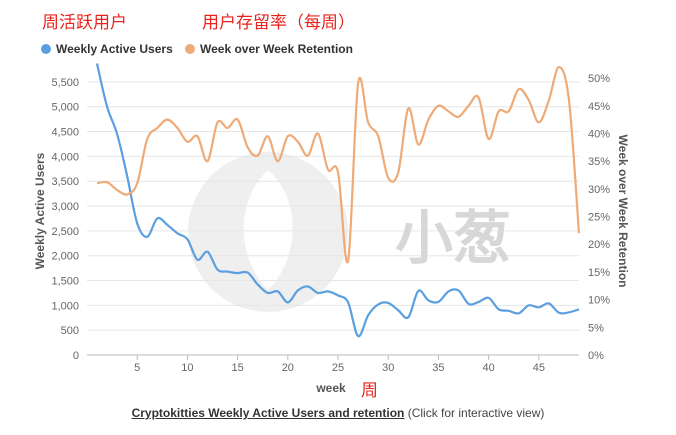 The width and height of the screenshot is (676, 435). Describe the element at coordinates (237, 368) in the screenshot. I see `x-tick-label: 15` at that location.